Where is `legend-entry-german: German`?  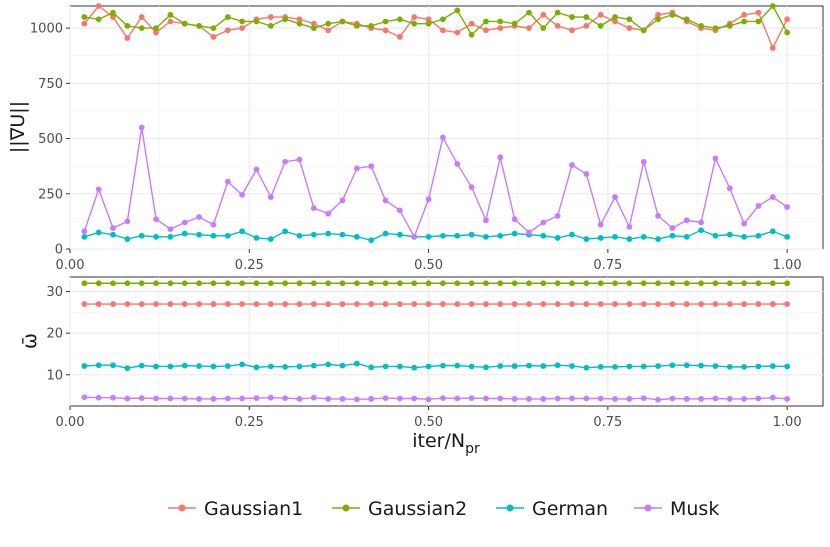 legend-entry-german: German is located at coordinates (552, 509).